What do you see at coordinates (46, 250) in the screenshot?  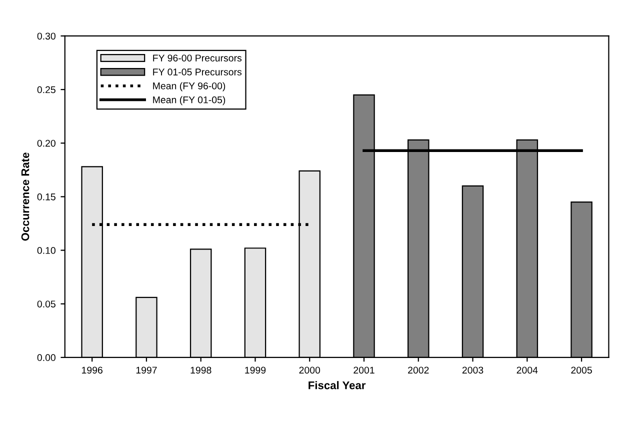 I see `y-tick-label: 0.10` at bounding box center [46, 250].